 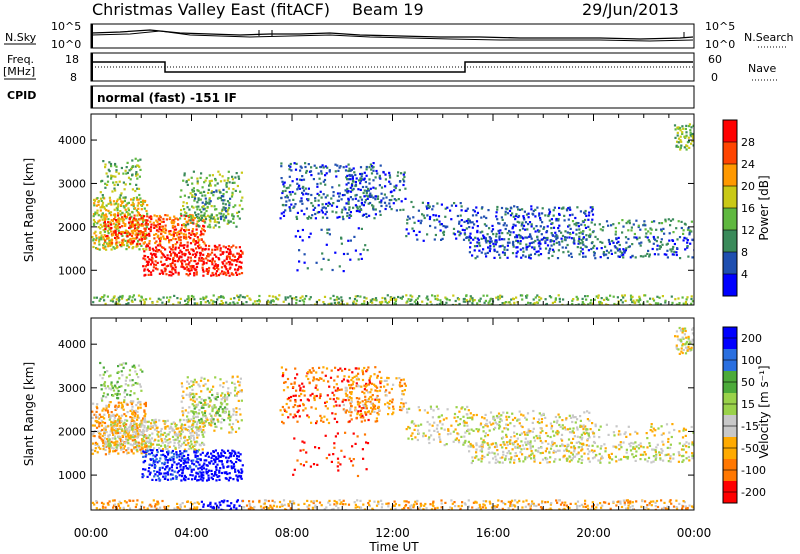 What do you see at coordinates (392, 67) in the screenshot?
I see `freq-panel` at bounding box center [392, 67].